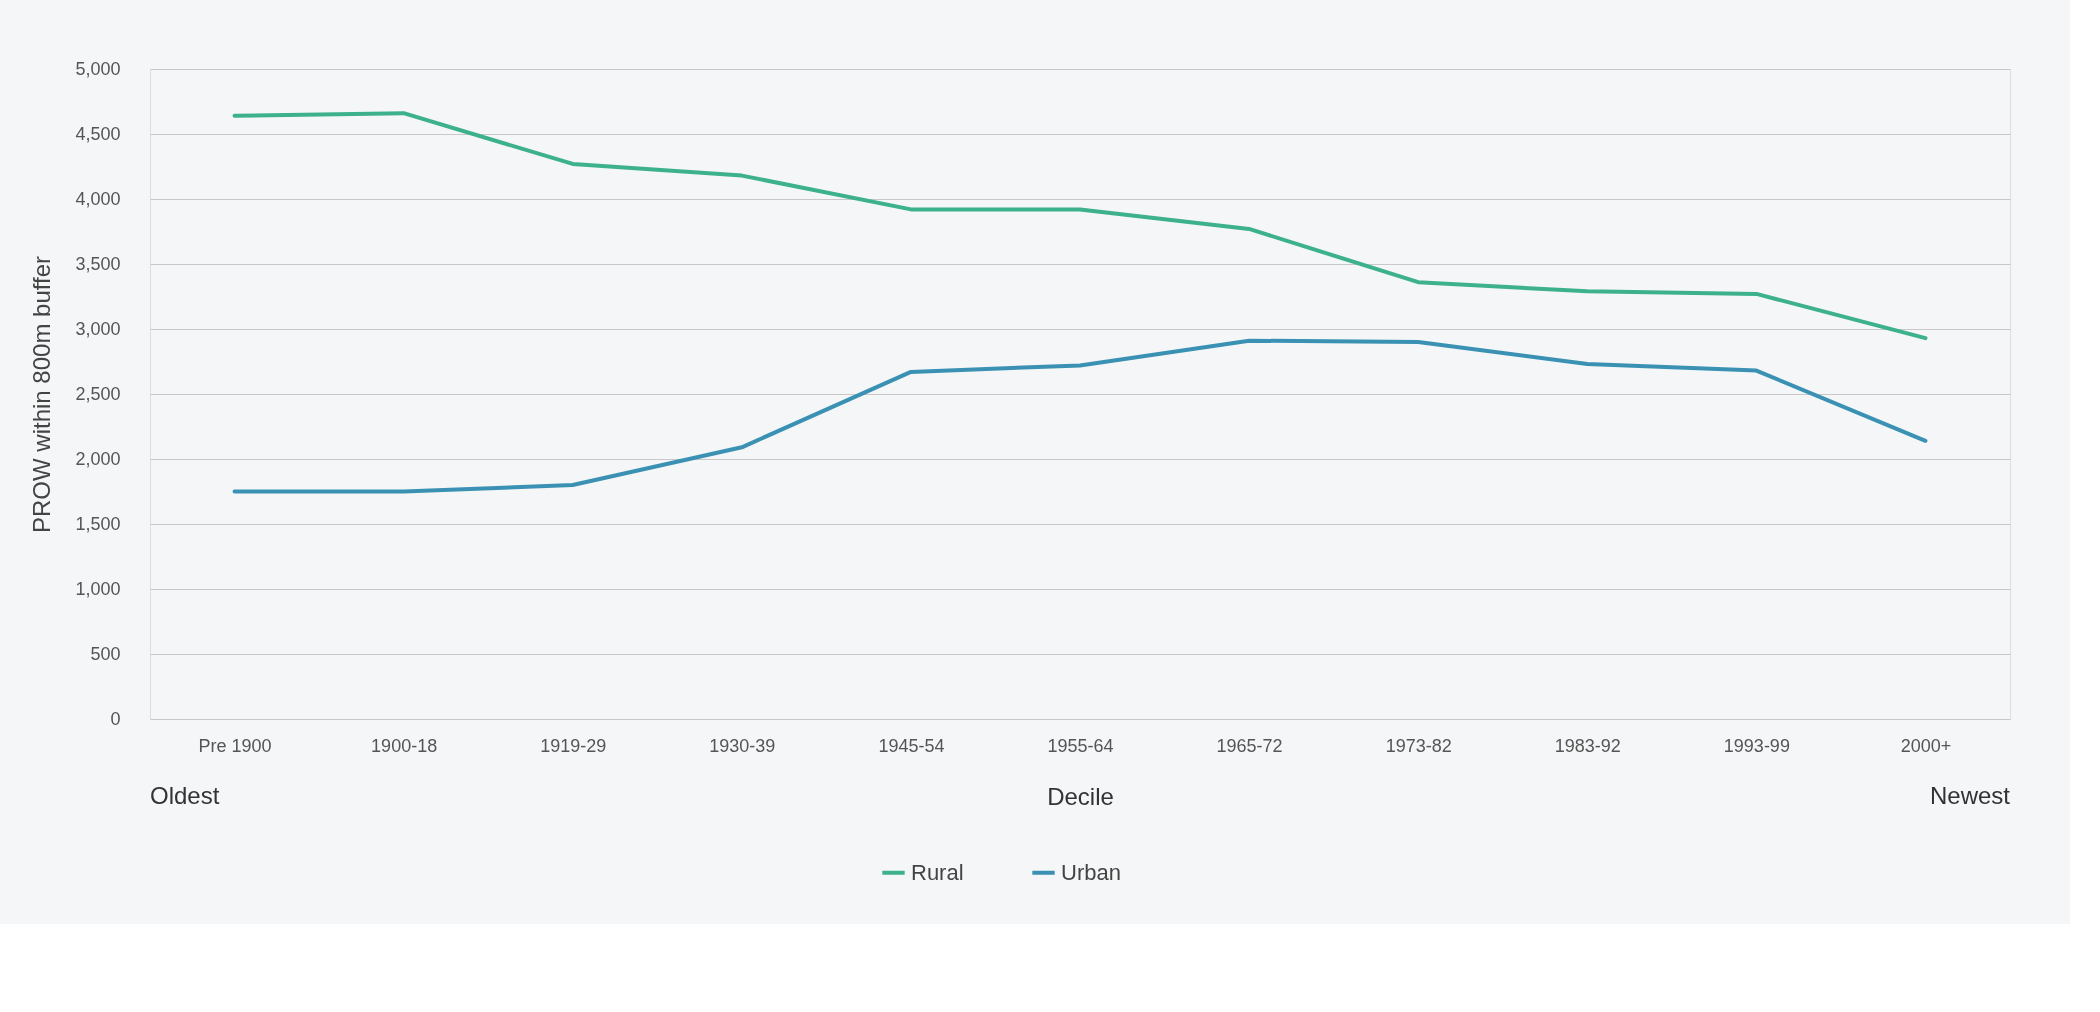 This screenshot has height=1012, width=2100. What do you see at coordinates (1249, 745) in the screenshot?
I see `x-tick-label: 1965-72` at bounding box center [1249, 745].